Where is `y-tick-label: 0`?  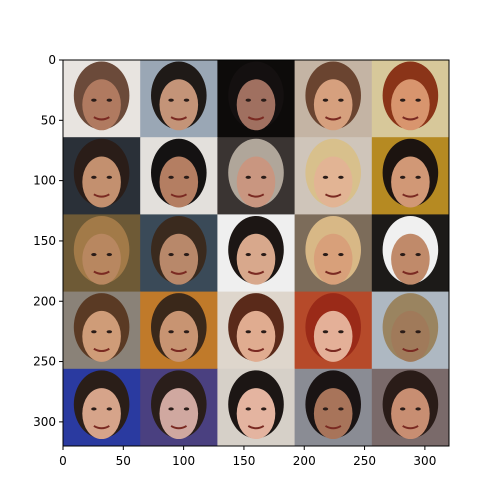 y-tick-label: 0 is located at coordinates (52, 60).